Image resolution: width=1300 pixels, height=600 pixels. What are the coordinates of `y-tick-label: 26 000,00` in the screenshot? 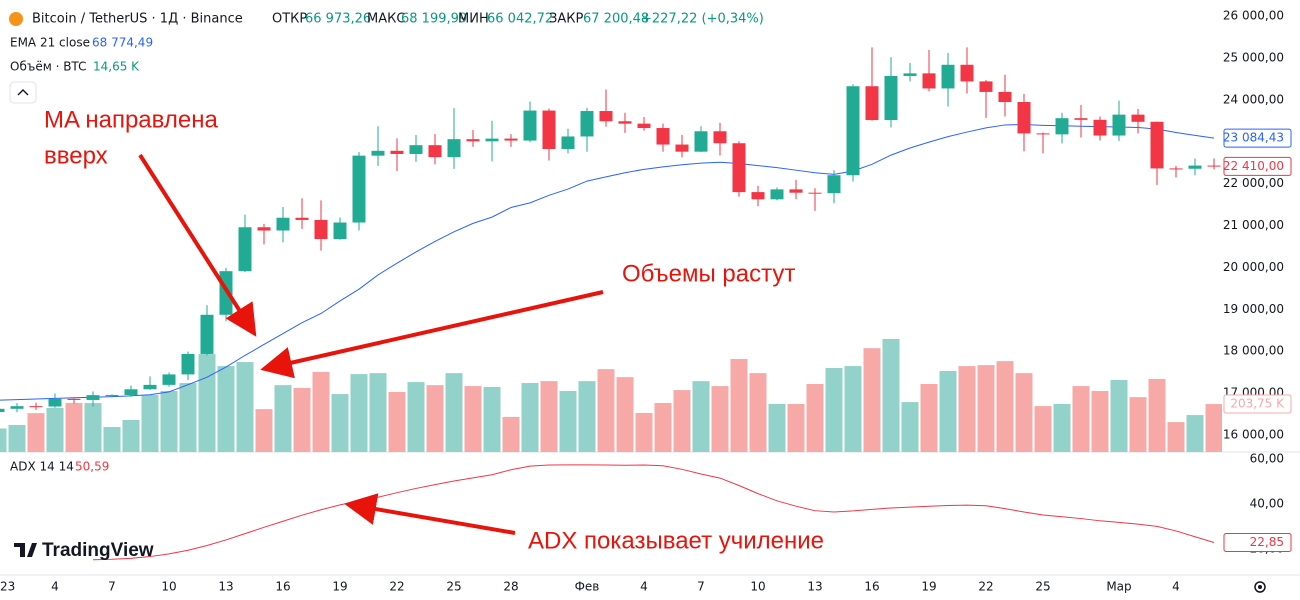 It's located at (1253, 16).